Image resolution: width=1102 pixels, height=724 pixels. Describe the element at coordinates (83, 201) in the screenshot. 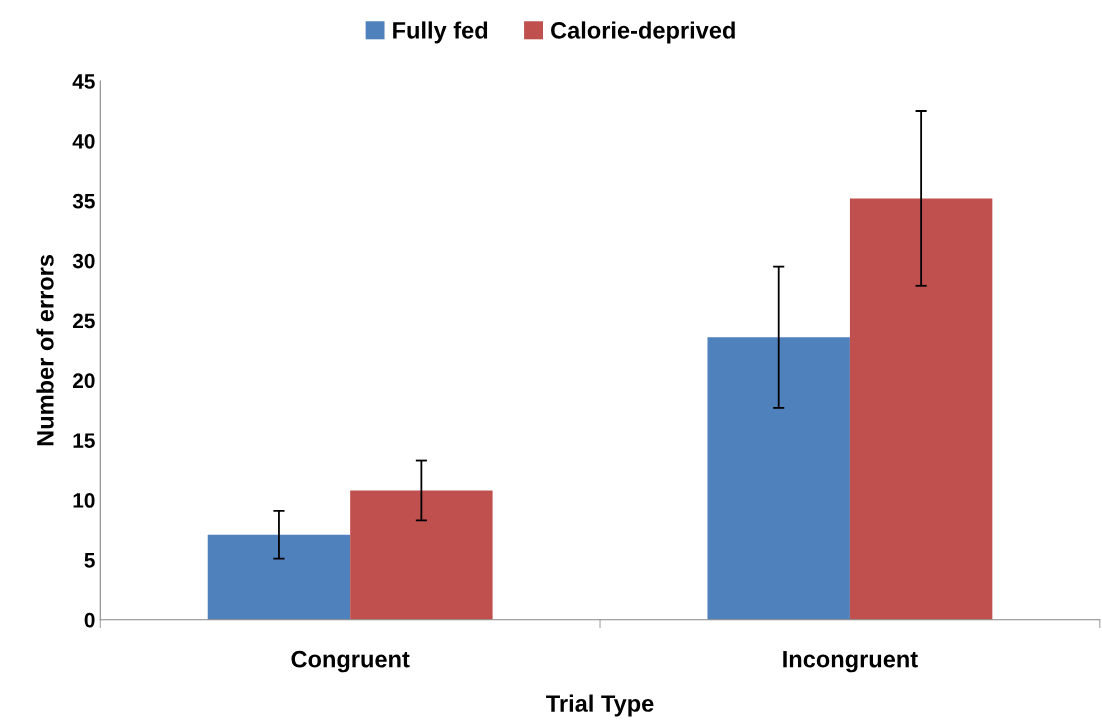

I see `y-tick-label: 35` at that location.